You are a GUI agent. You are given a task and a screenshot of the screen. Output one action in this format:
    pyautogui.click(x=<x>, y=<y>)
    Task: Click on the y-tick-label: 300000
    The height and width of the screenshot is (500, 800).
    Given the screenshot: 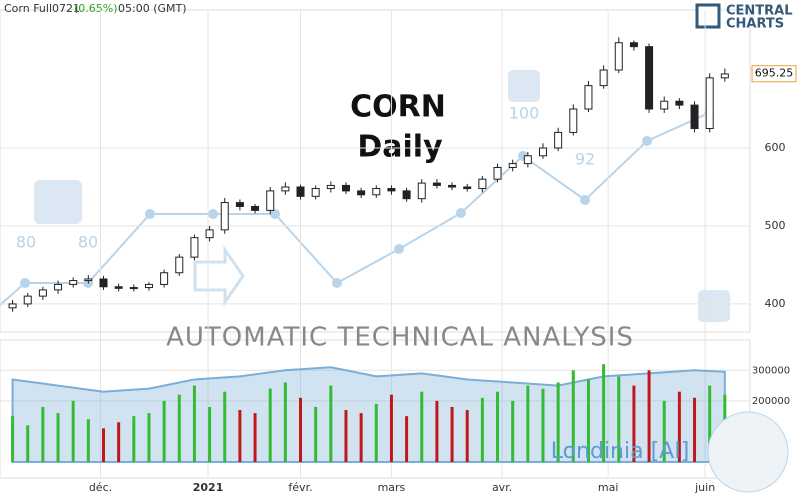 What is the action you would take?
    pyautogui.click(x=771, y=370)
    